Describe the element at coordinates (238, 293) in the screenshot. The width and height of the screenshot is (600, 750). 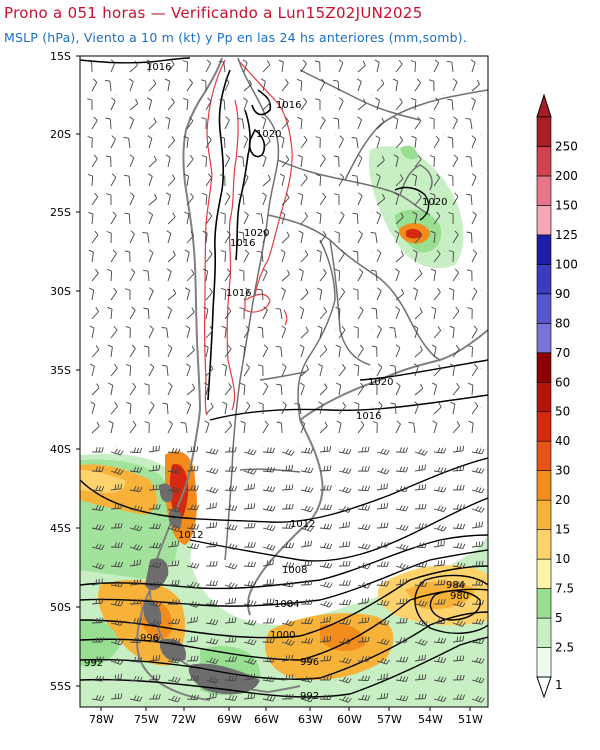
I see `isobar-label: 1016` at that location.